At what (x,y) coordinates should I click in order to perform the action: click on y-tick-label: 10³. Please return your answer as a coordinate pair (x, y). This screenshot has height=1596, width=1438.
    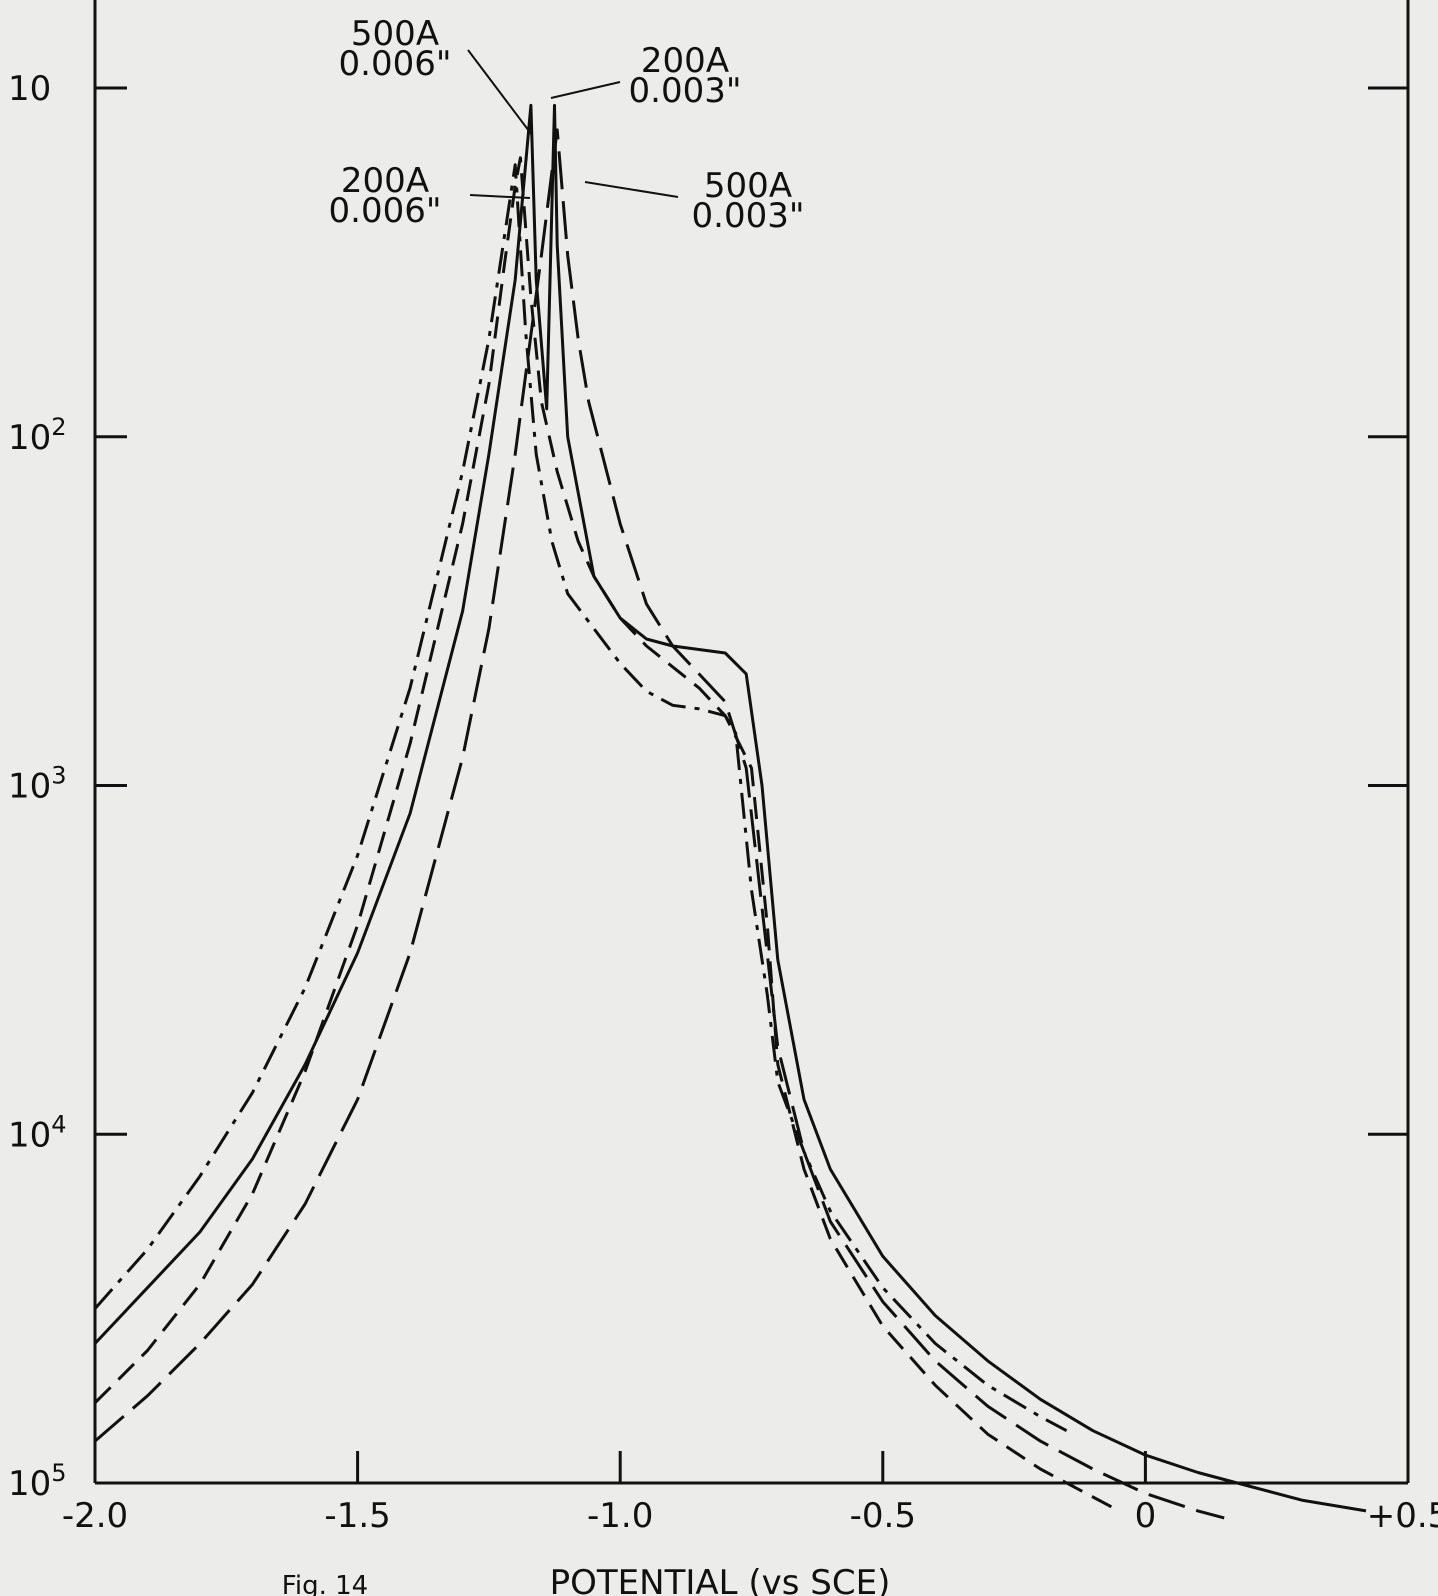
    Looking at the image, I should click on (37, 784).